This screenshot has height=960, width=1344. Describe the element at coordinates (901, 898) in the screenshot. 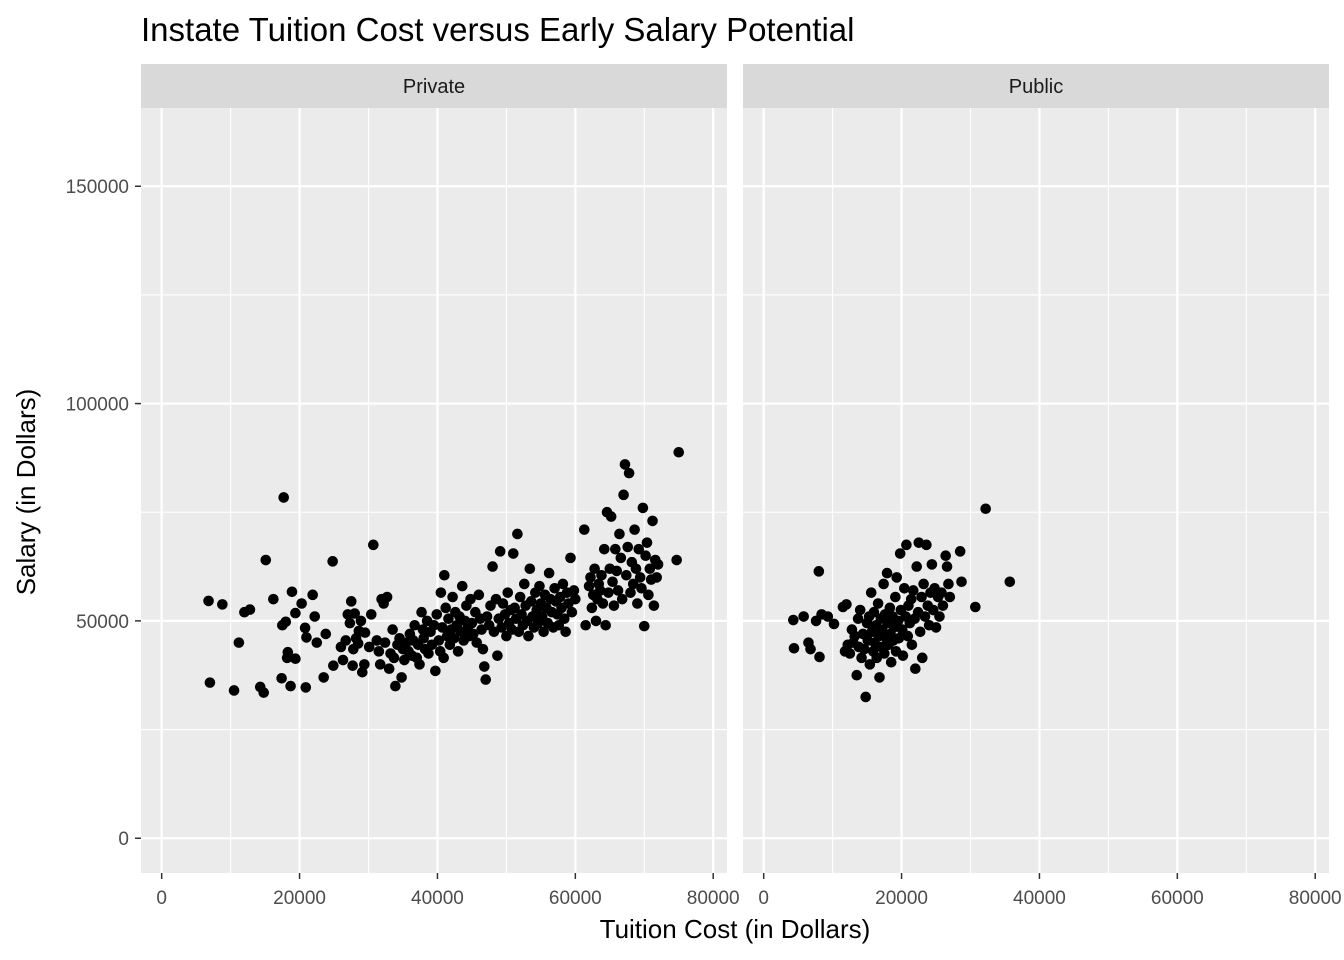

I see `x-tick-label: 20000` at that location.